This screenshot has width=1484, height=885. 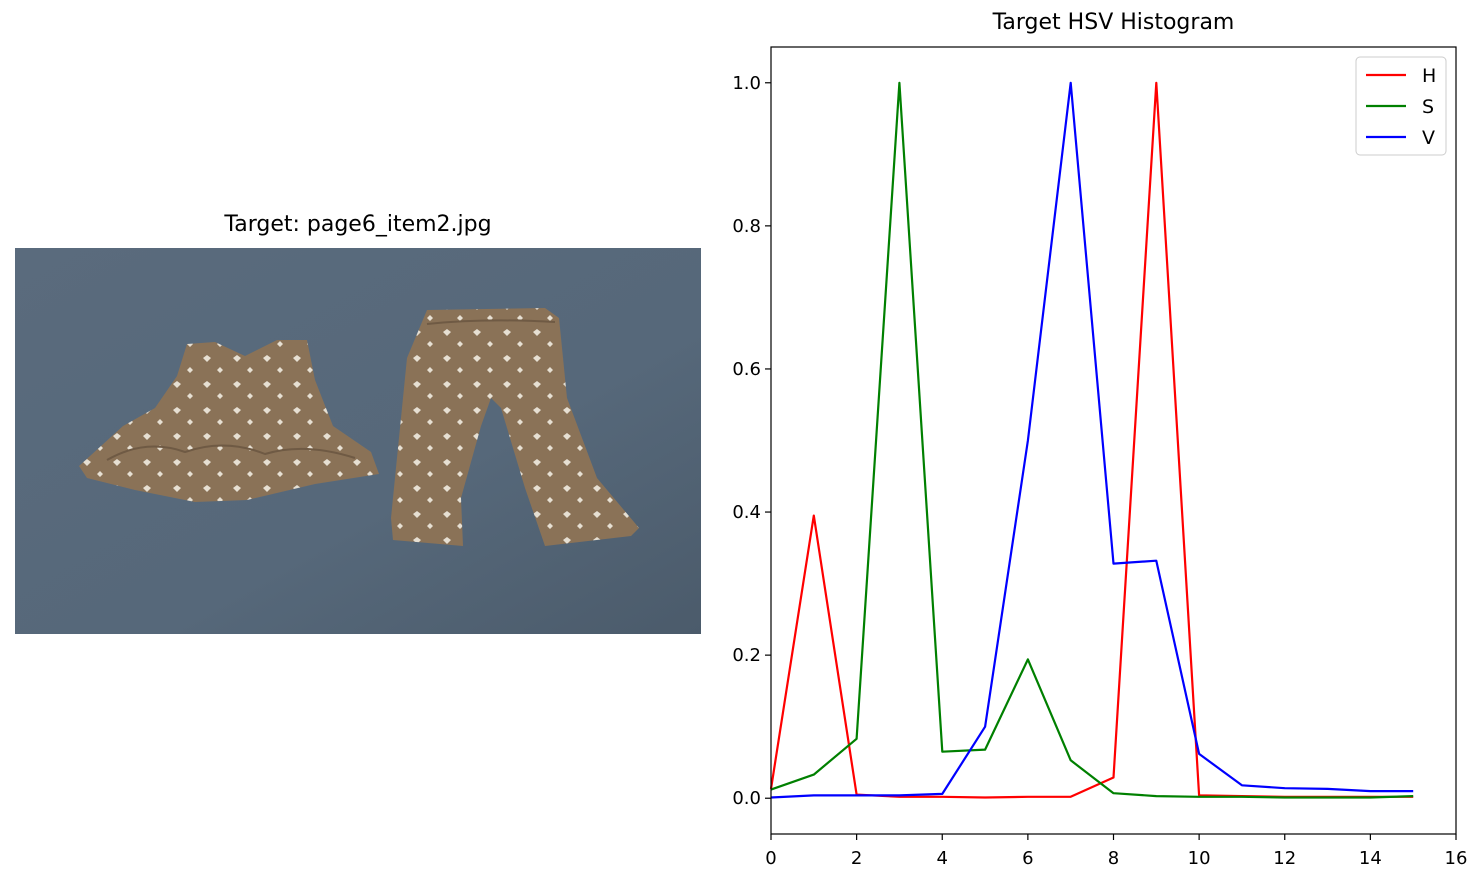 I want to click on chart-title: Target HSV Histogram, so click(x=1113, y=22).